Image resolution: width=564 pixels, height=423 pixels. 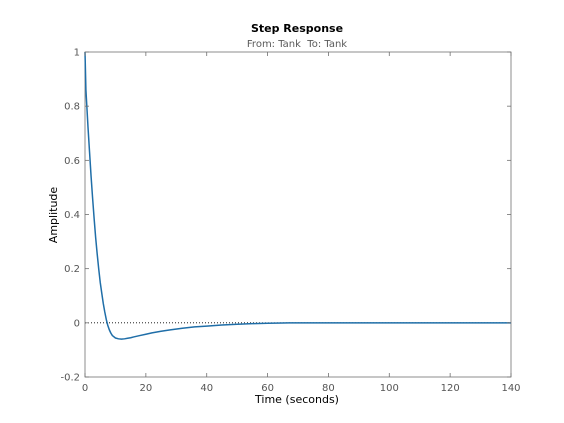 What do you see at coordinates (267, 388) in the screenshot?
I see `x-tick-label: 60` at bounding box center [267, 388].